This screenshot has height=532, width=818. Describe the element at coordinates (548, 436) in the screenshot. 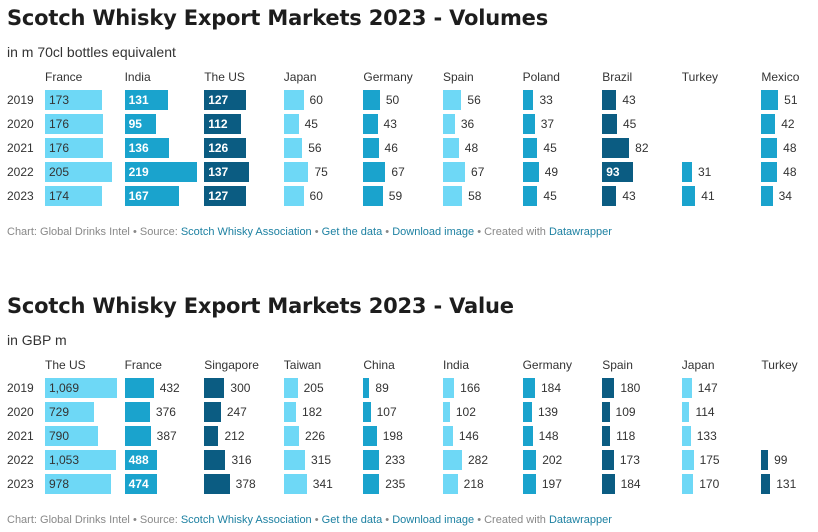

I see `bar-value-label: 148` at that location.